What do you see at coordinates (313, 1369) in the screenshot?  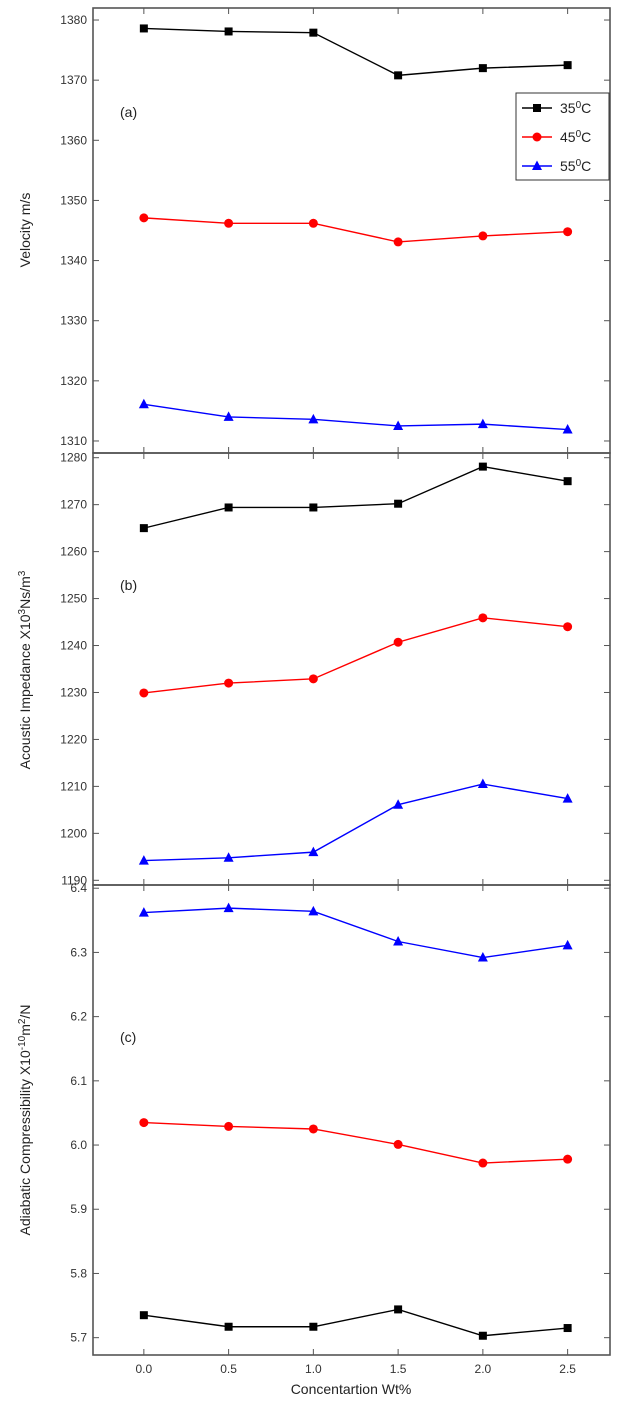 I see `x-tick-label: 1.0` at bounding box center [313, 1369].